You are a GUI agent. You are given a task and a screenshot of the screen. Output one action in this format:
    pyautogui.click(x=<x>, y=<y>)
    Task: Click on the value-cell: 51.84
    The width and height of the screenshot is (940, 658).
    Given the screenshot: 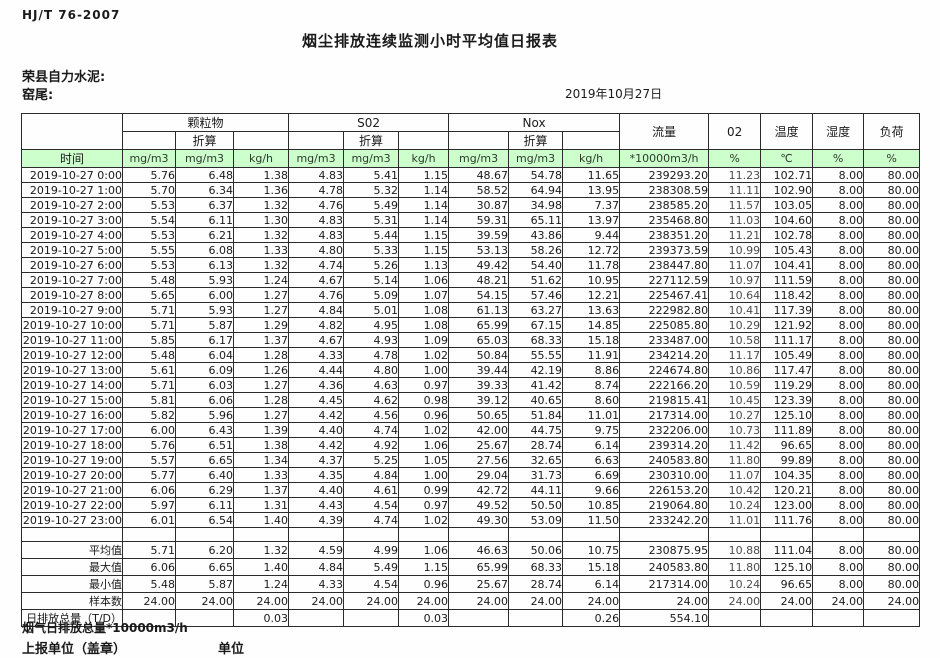 What is the action you would take?
    pyautogui.click(x=536, y=415)
    